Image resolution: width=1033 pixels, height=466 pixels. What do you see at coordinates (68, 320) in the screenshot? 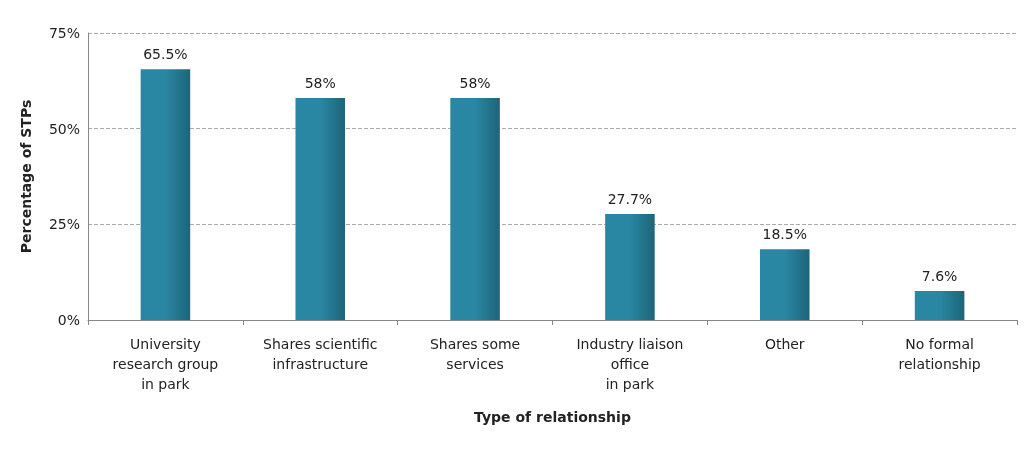
I see `y-tick-label: 0%` at bounding box center [68, 320].